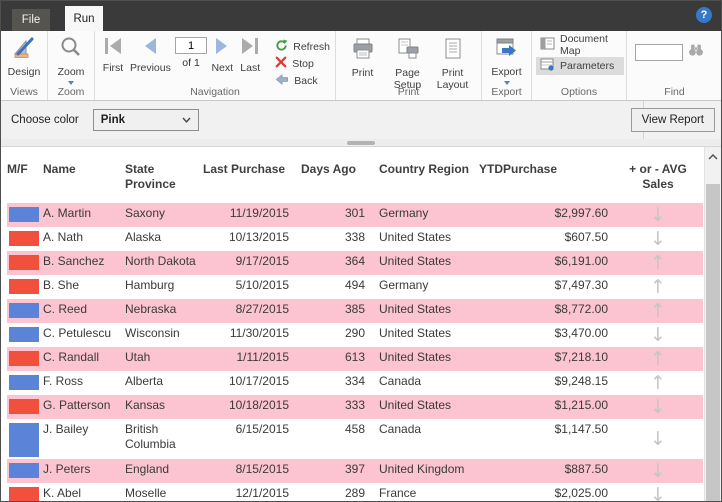  What do you see at coordinates (144, 380) in the screenshot?
I see `state-province-cell: Alberta` at bounding box center [144, 380].